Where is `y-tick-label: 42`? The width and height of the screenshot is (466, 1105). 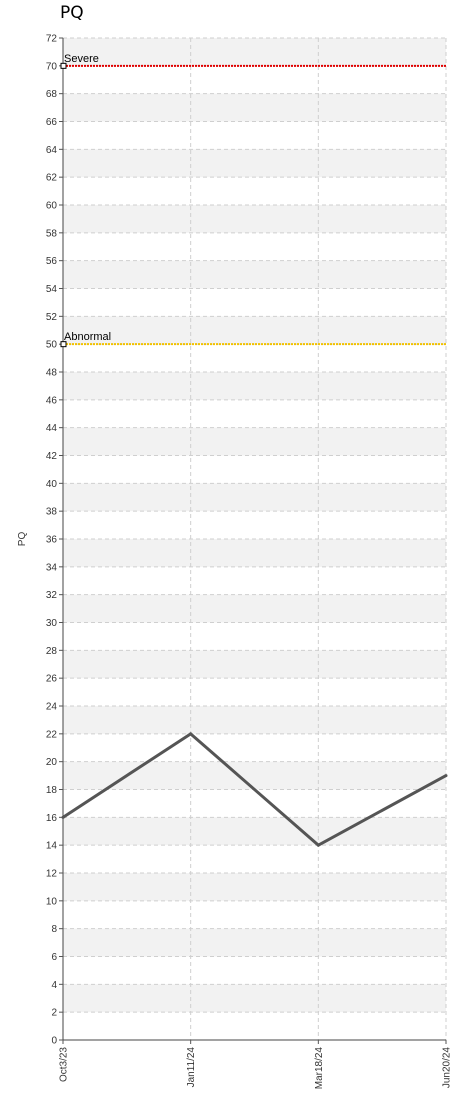 y-tick-label: 42 is located at coordinates (52, 456).